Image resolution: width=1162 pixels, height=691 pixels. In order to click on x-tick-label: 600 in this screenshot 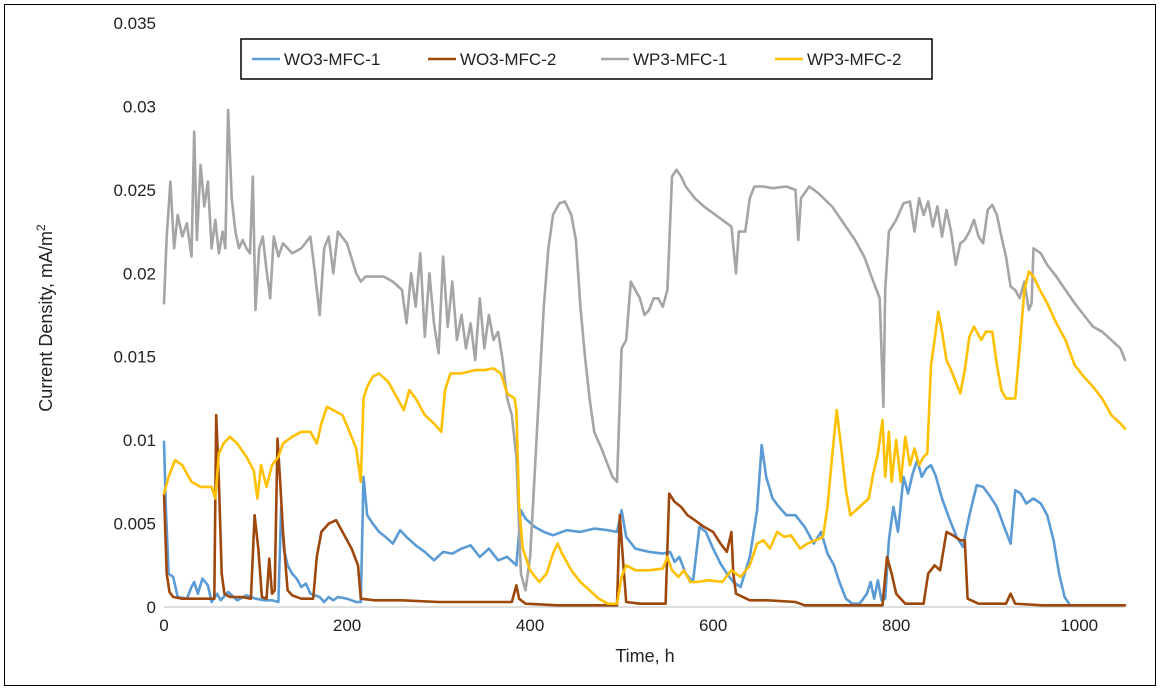, I will do `click(713, 625)`.